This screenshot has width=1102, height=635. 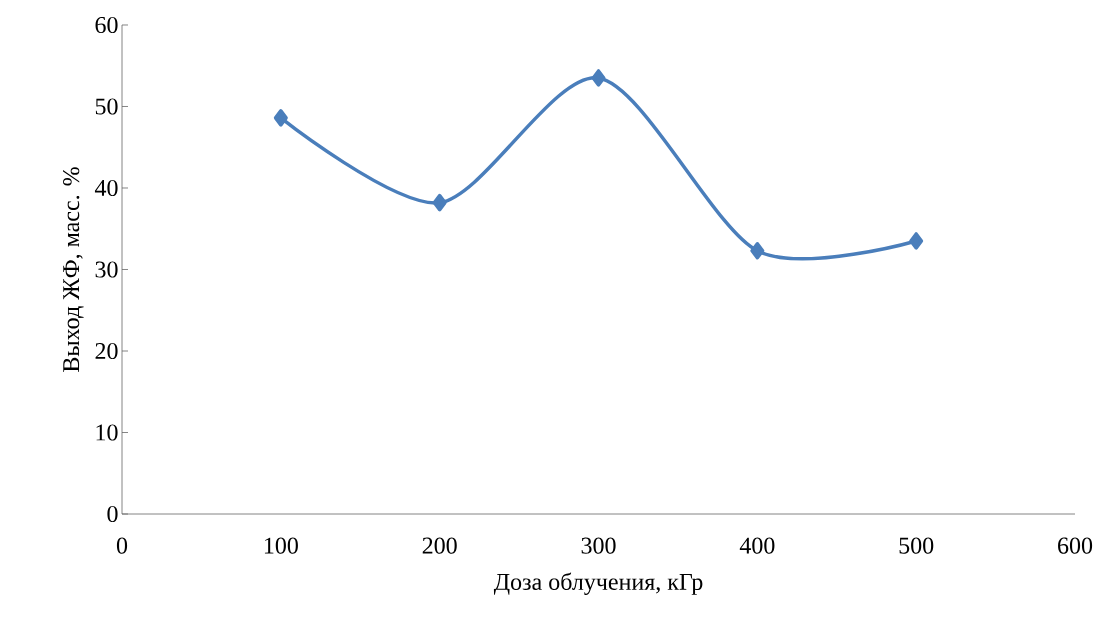 I want to click on y-tick-label: 50, so click(x=106, y=106).